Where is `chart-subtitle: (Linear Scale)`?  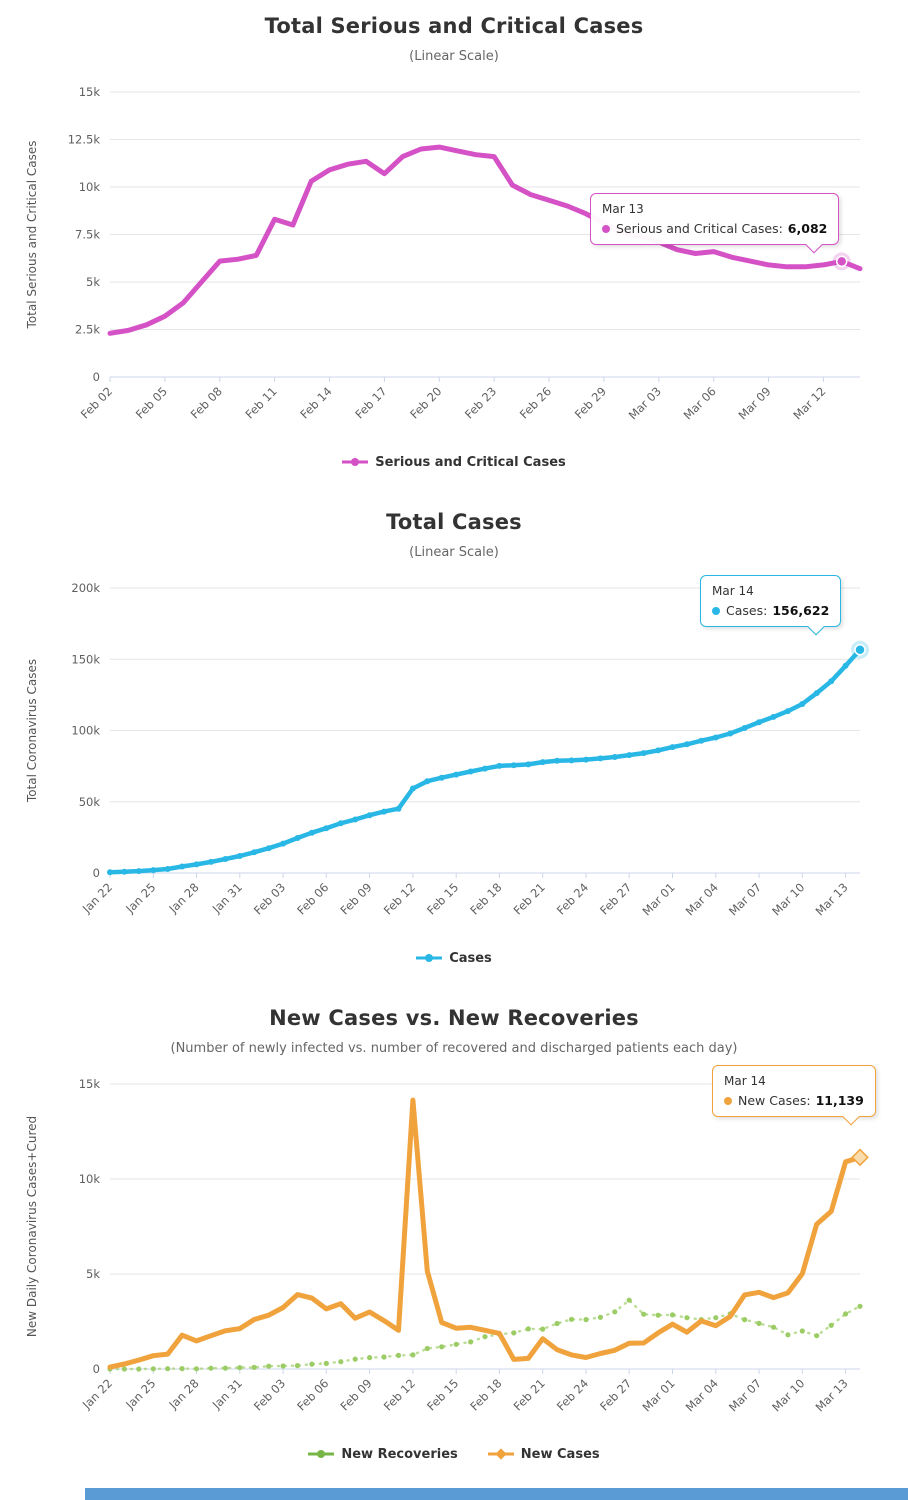
chart-subtitle: (Linear Scale) is located at coordinates (454, 56).